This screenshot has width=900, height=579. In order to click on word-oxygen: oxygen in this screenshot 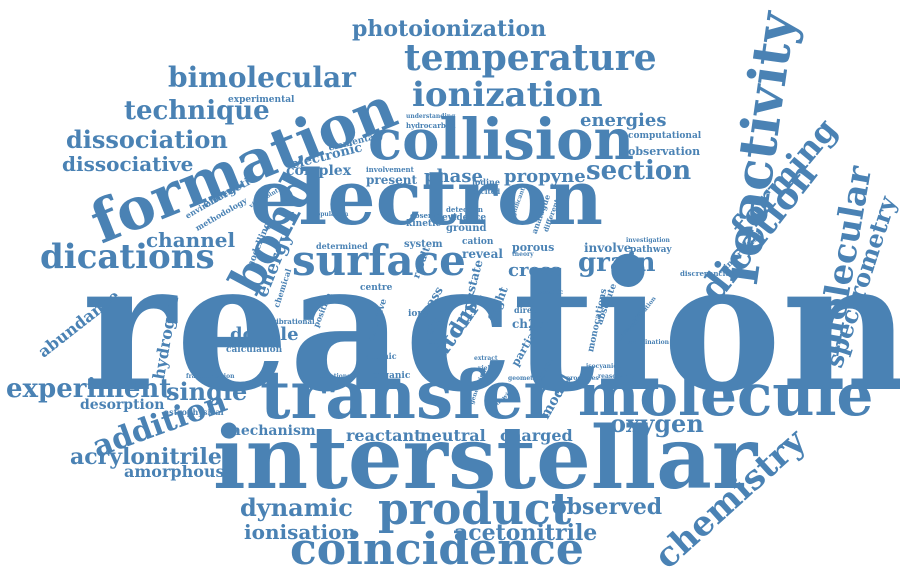, I will do `click(657, 423)`.